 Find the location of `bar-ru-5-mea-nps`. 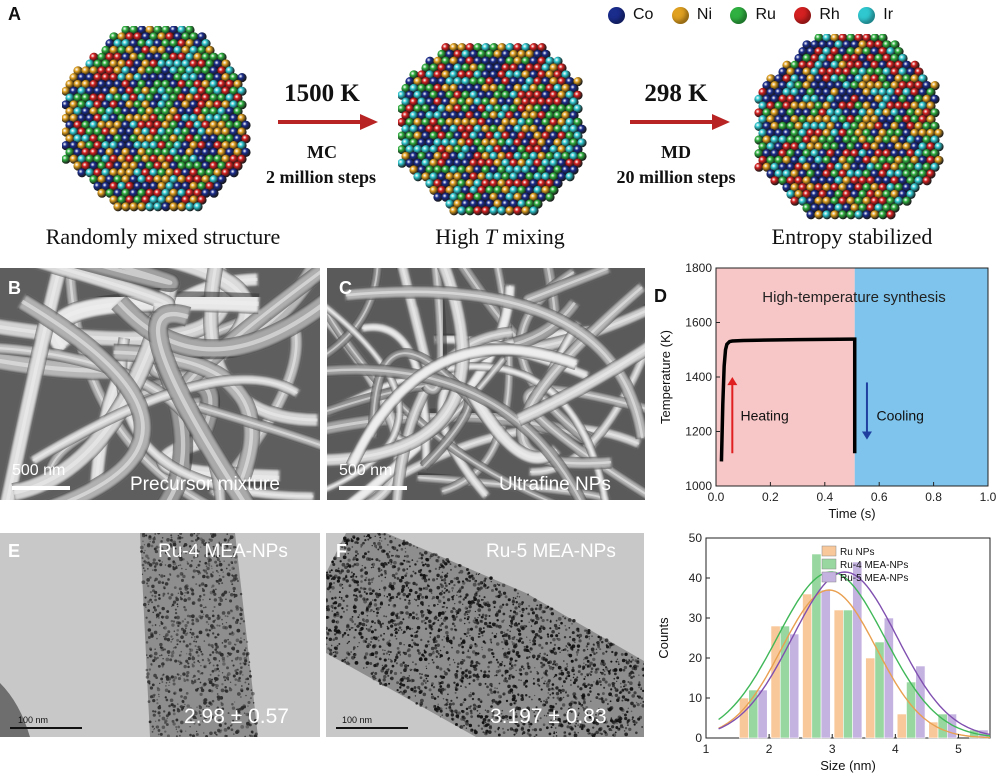

bar-ru-5-mea-nps is located at coordinates (825, 664).